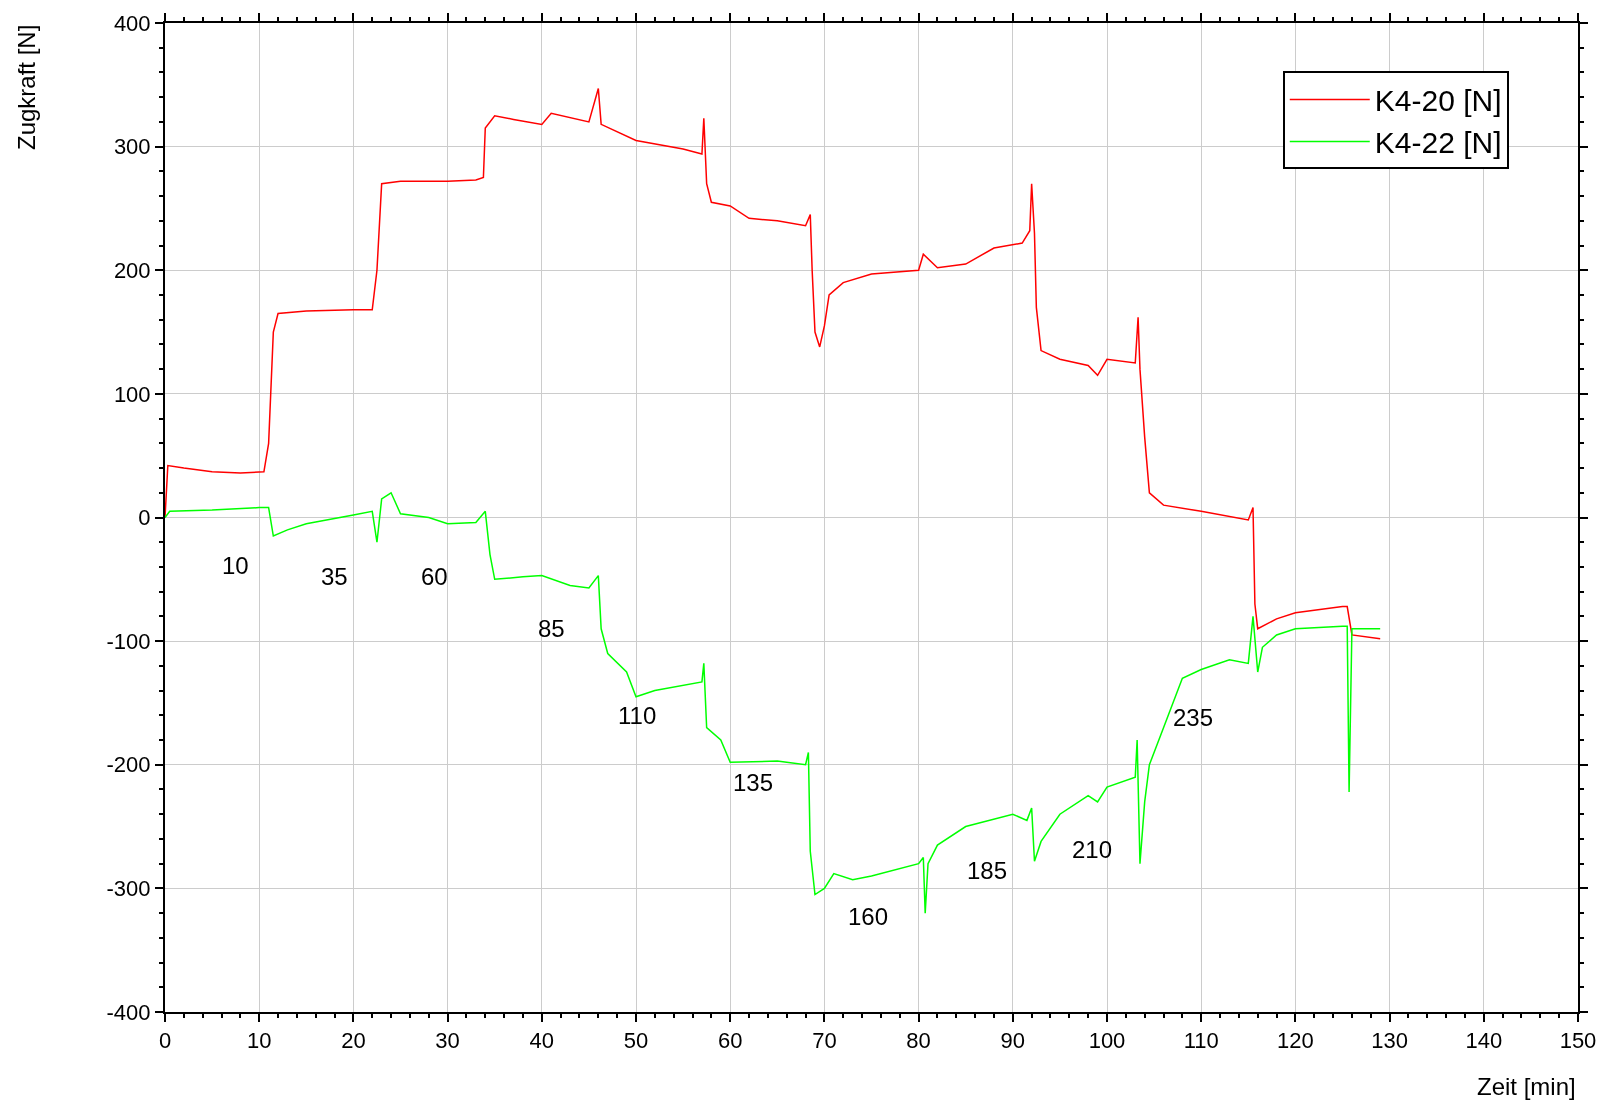 The height and width of the screenshot is (1113, 1614). What do you see at coordinates (144, 518) in the screenshot?
I see `y-tick-label: 0` at bounding box center [144, 518].